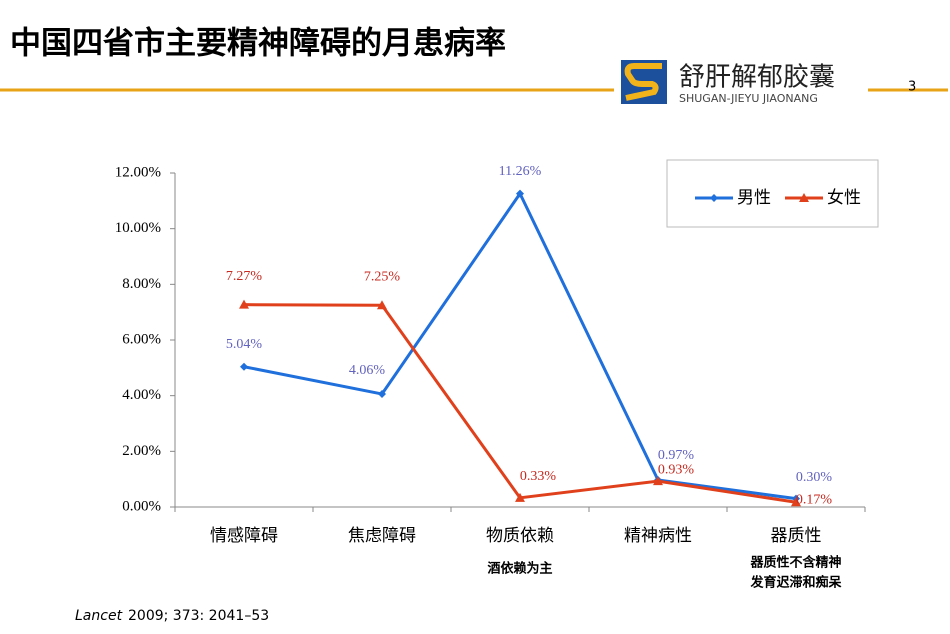 The image size is (950, 634). What do you see at coordinates (814, 499) in the screenshot?
I see `data-label: 0.17%` at bounding box center [814, 499].